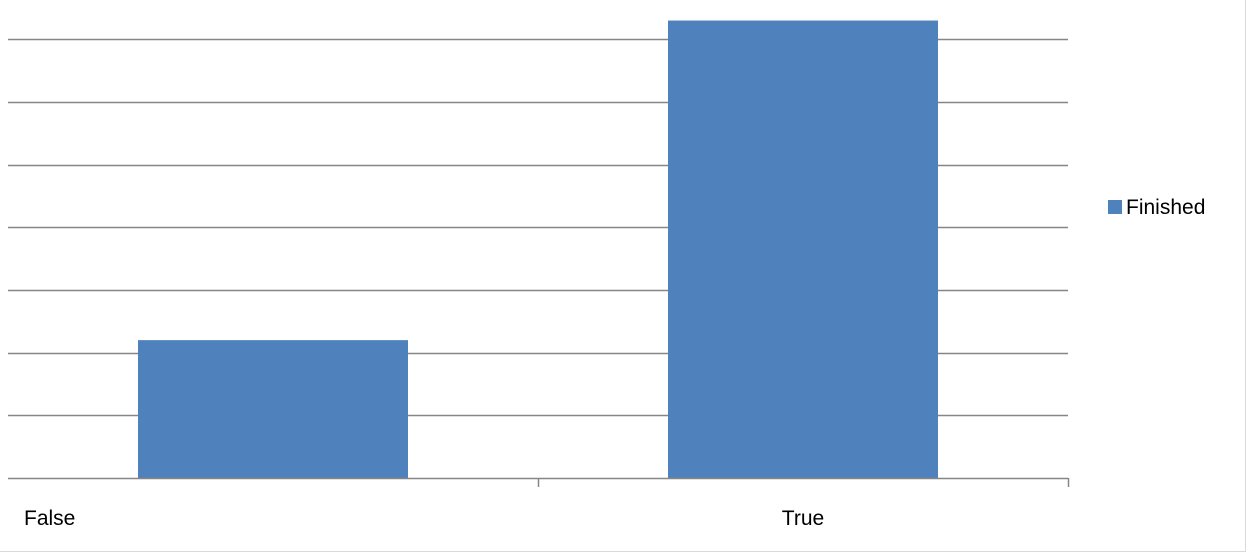 The image size is (1246, 557). I want to click on bar-false, so click(273, 409).